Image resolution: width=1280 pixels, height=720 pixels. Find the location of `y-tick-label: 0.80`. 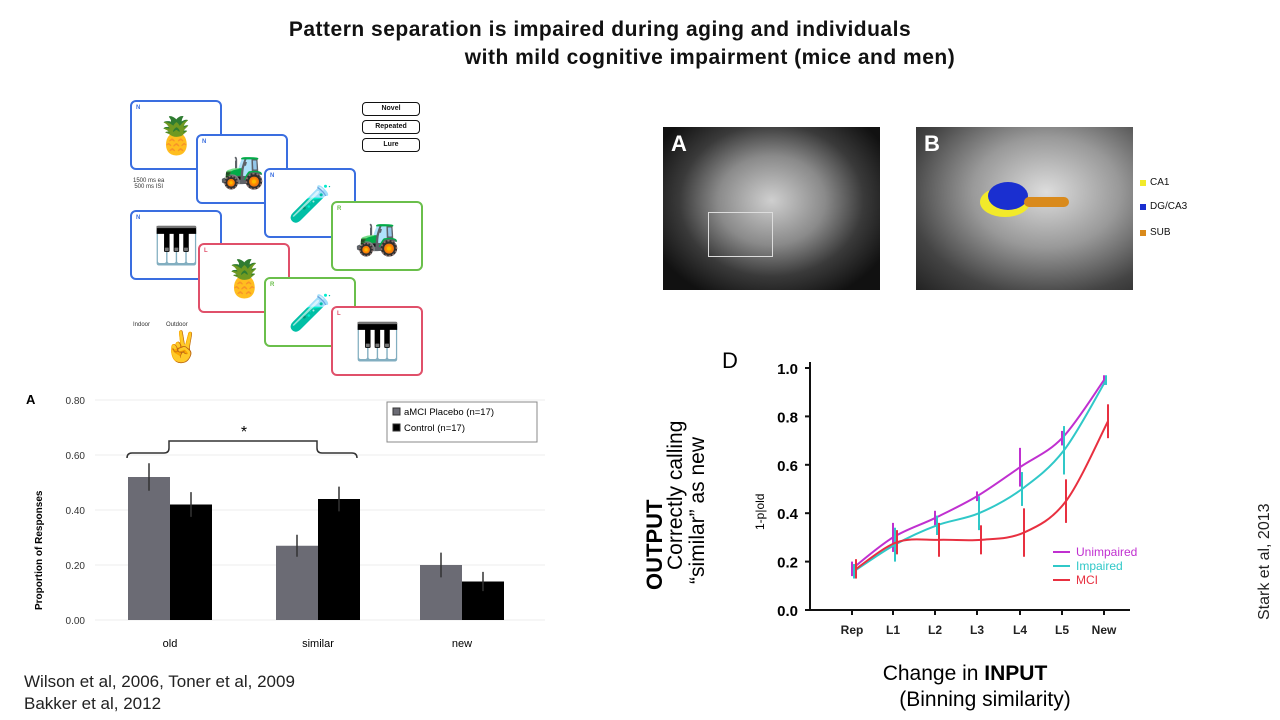

y-tick-label: 0.80 is located at coordinates (76, 401).